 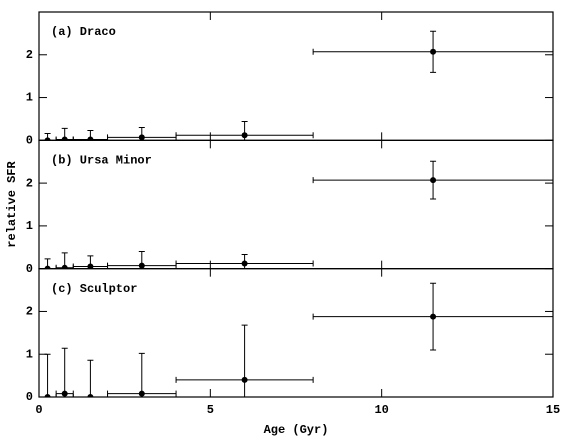 I want to click on panel-title: (c) Sculptor, so click(x=94, y=289).